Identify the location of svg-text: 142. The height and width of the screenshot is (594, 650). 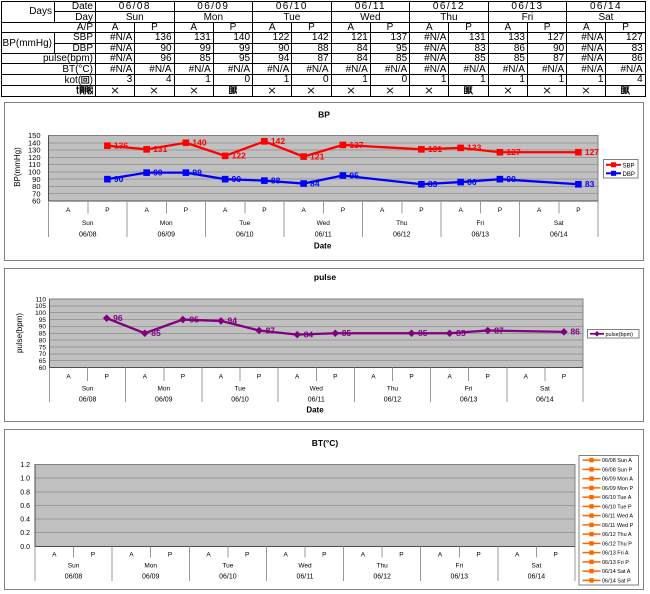
(278, 141).